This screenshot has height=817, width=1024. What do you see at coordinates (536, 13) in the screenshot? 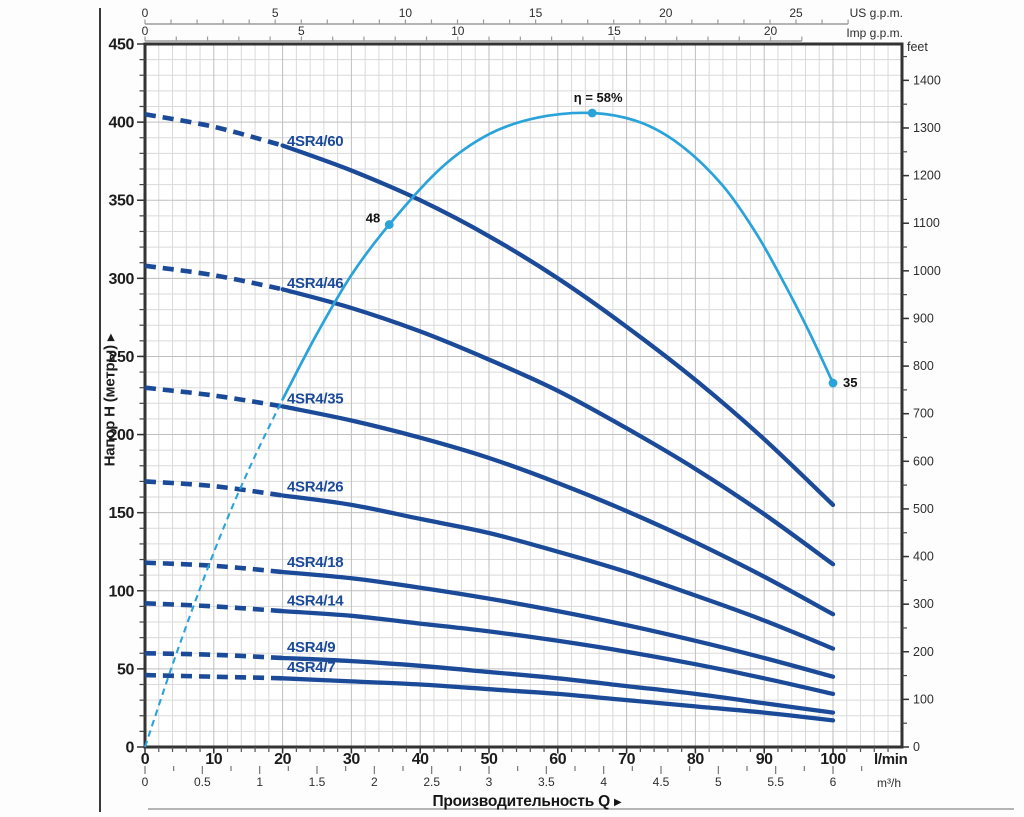
I see `us-gpm-tick-label: 15` at bounding box center [536, 13].